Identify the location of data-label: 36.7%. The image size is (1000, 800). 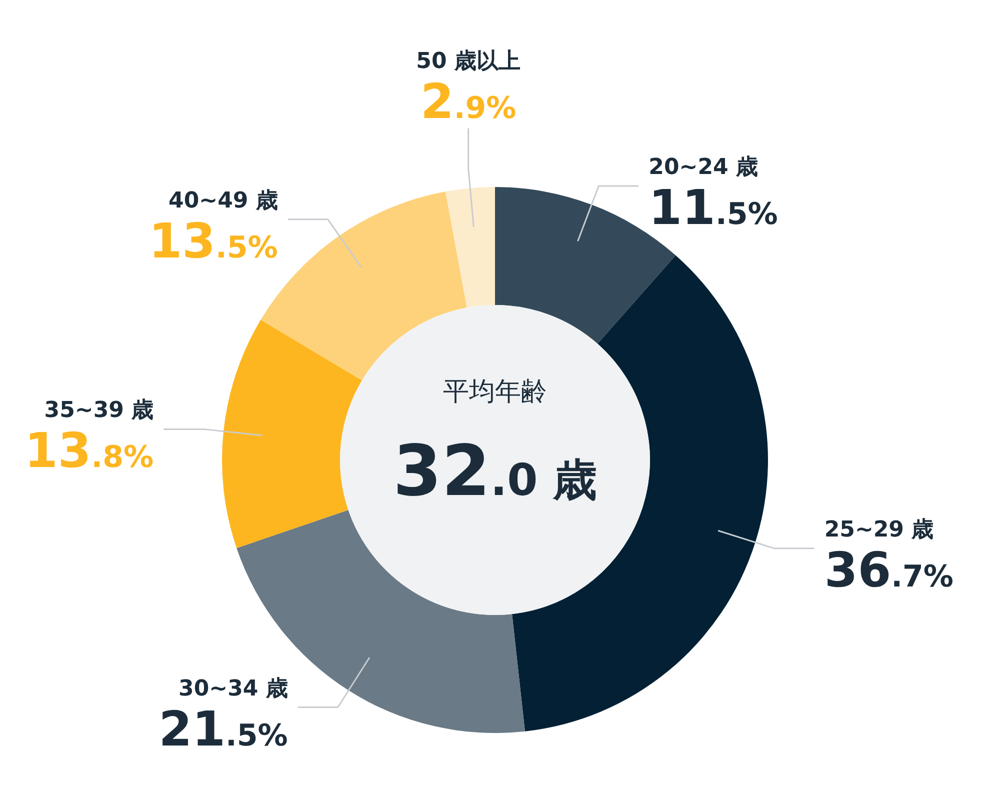
(889, 570).